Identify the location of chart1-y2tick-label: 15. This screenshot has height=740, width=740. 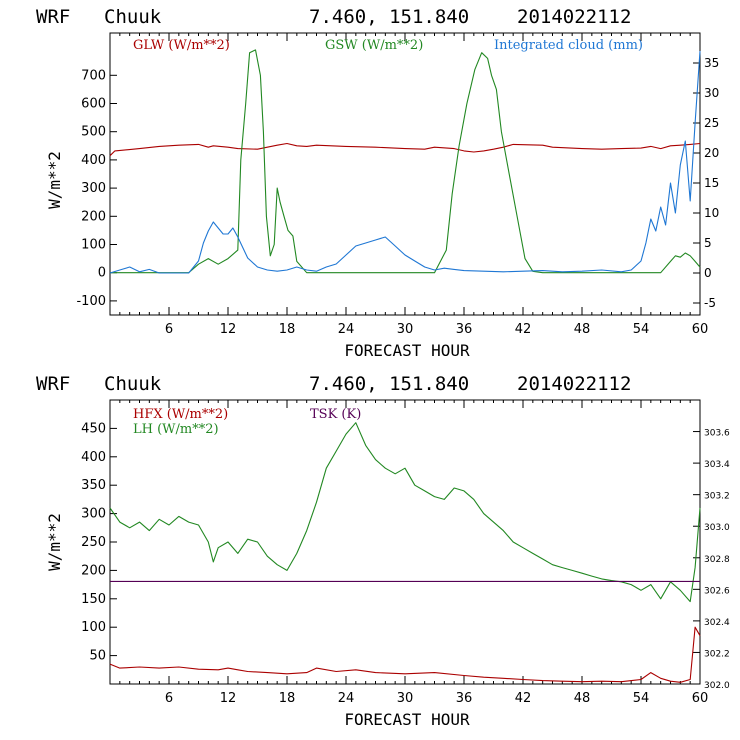
(711, 183).